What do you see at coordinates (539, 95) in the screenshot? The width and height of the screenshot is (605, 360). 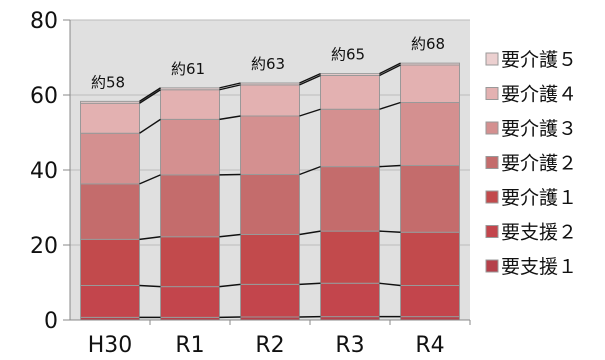 I see `legend-label: 要介護４` at bounding box center [539, 95].